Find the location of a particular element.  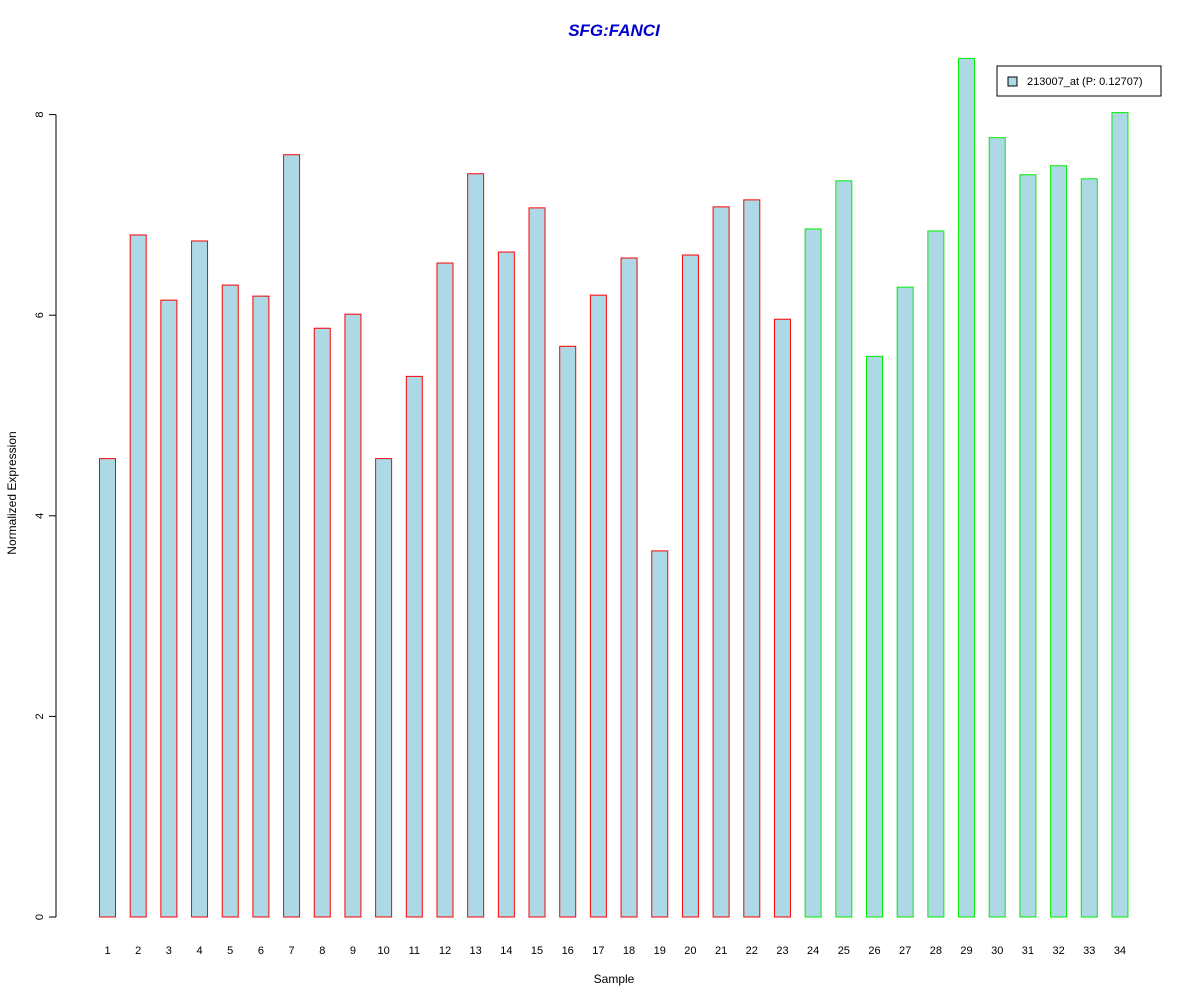

x-tick-label: 13 is located at coordinates (476, 951).